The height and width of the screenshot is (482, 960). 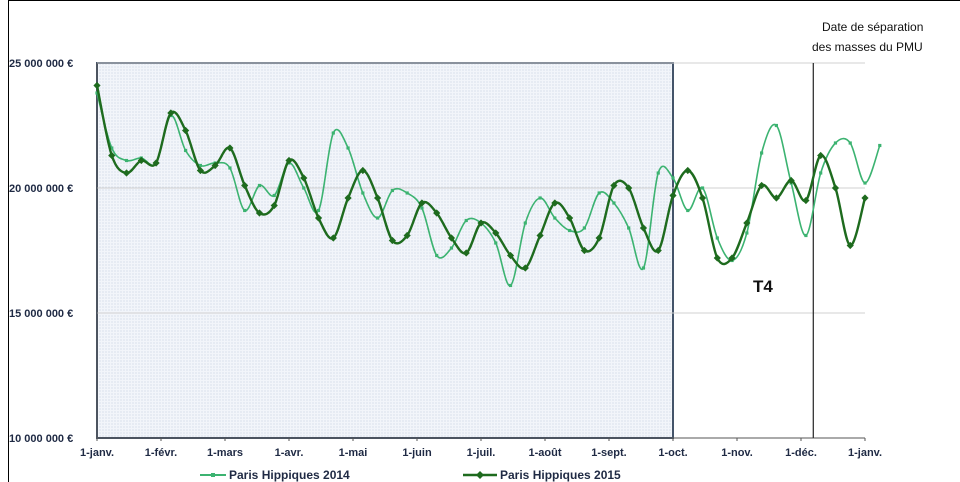 I want to click on legend-label-2015: Paris Hippiques 2015, so click(x=560, y=475).